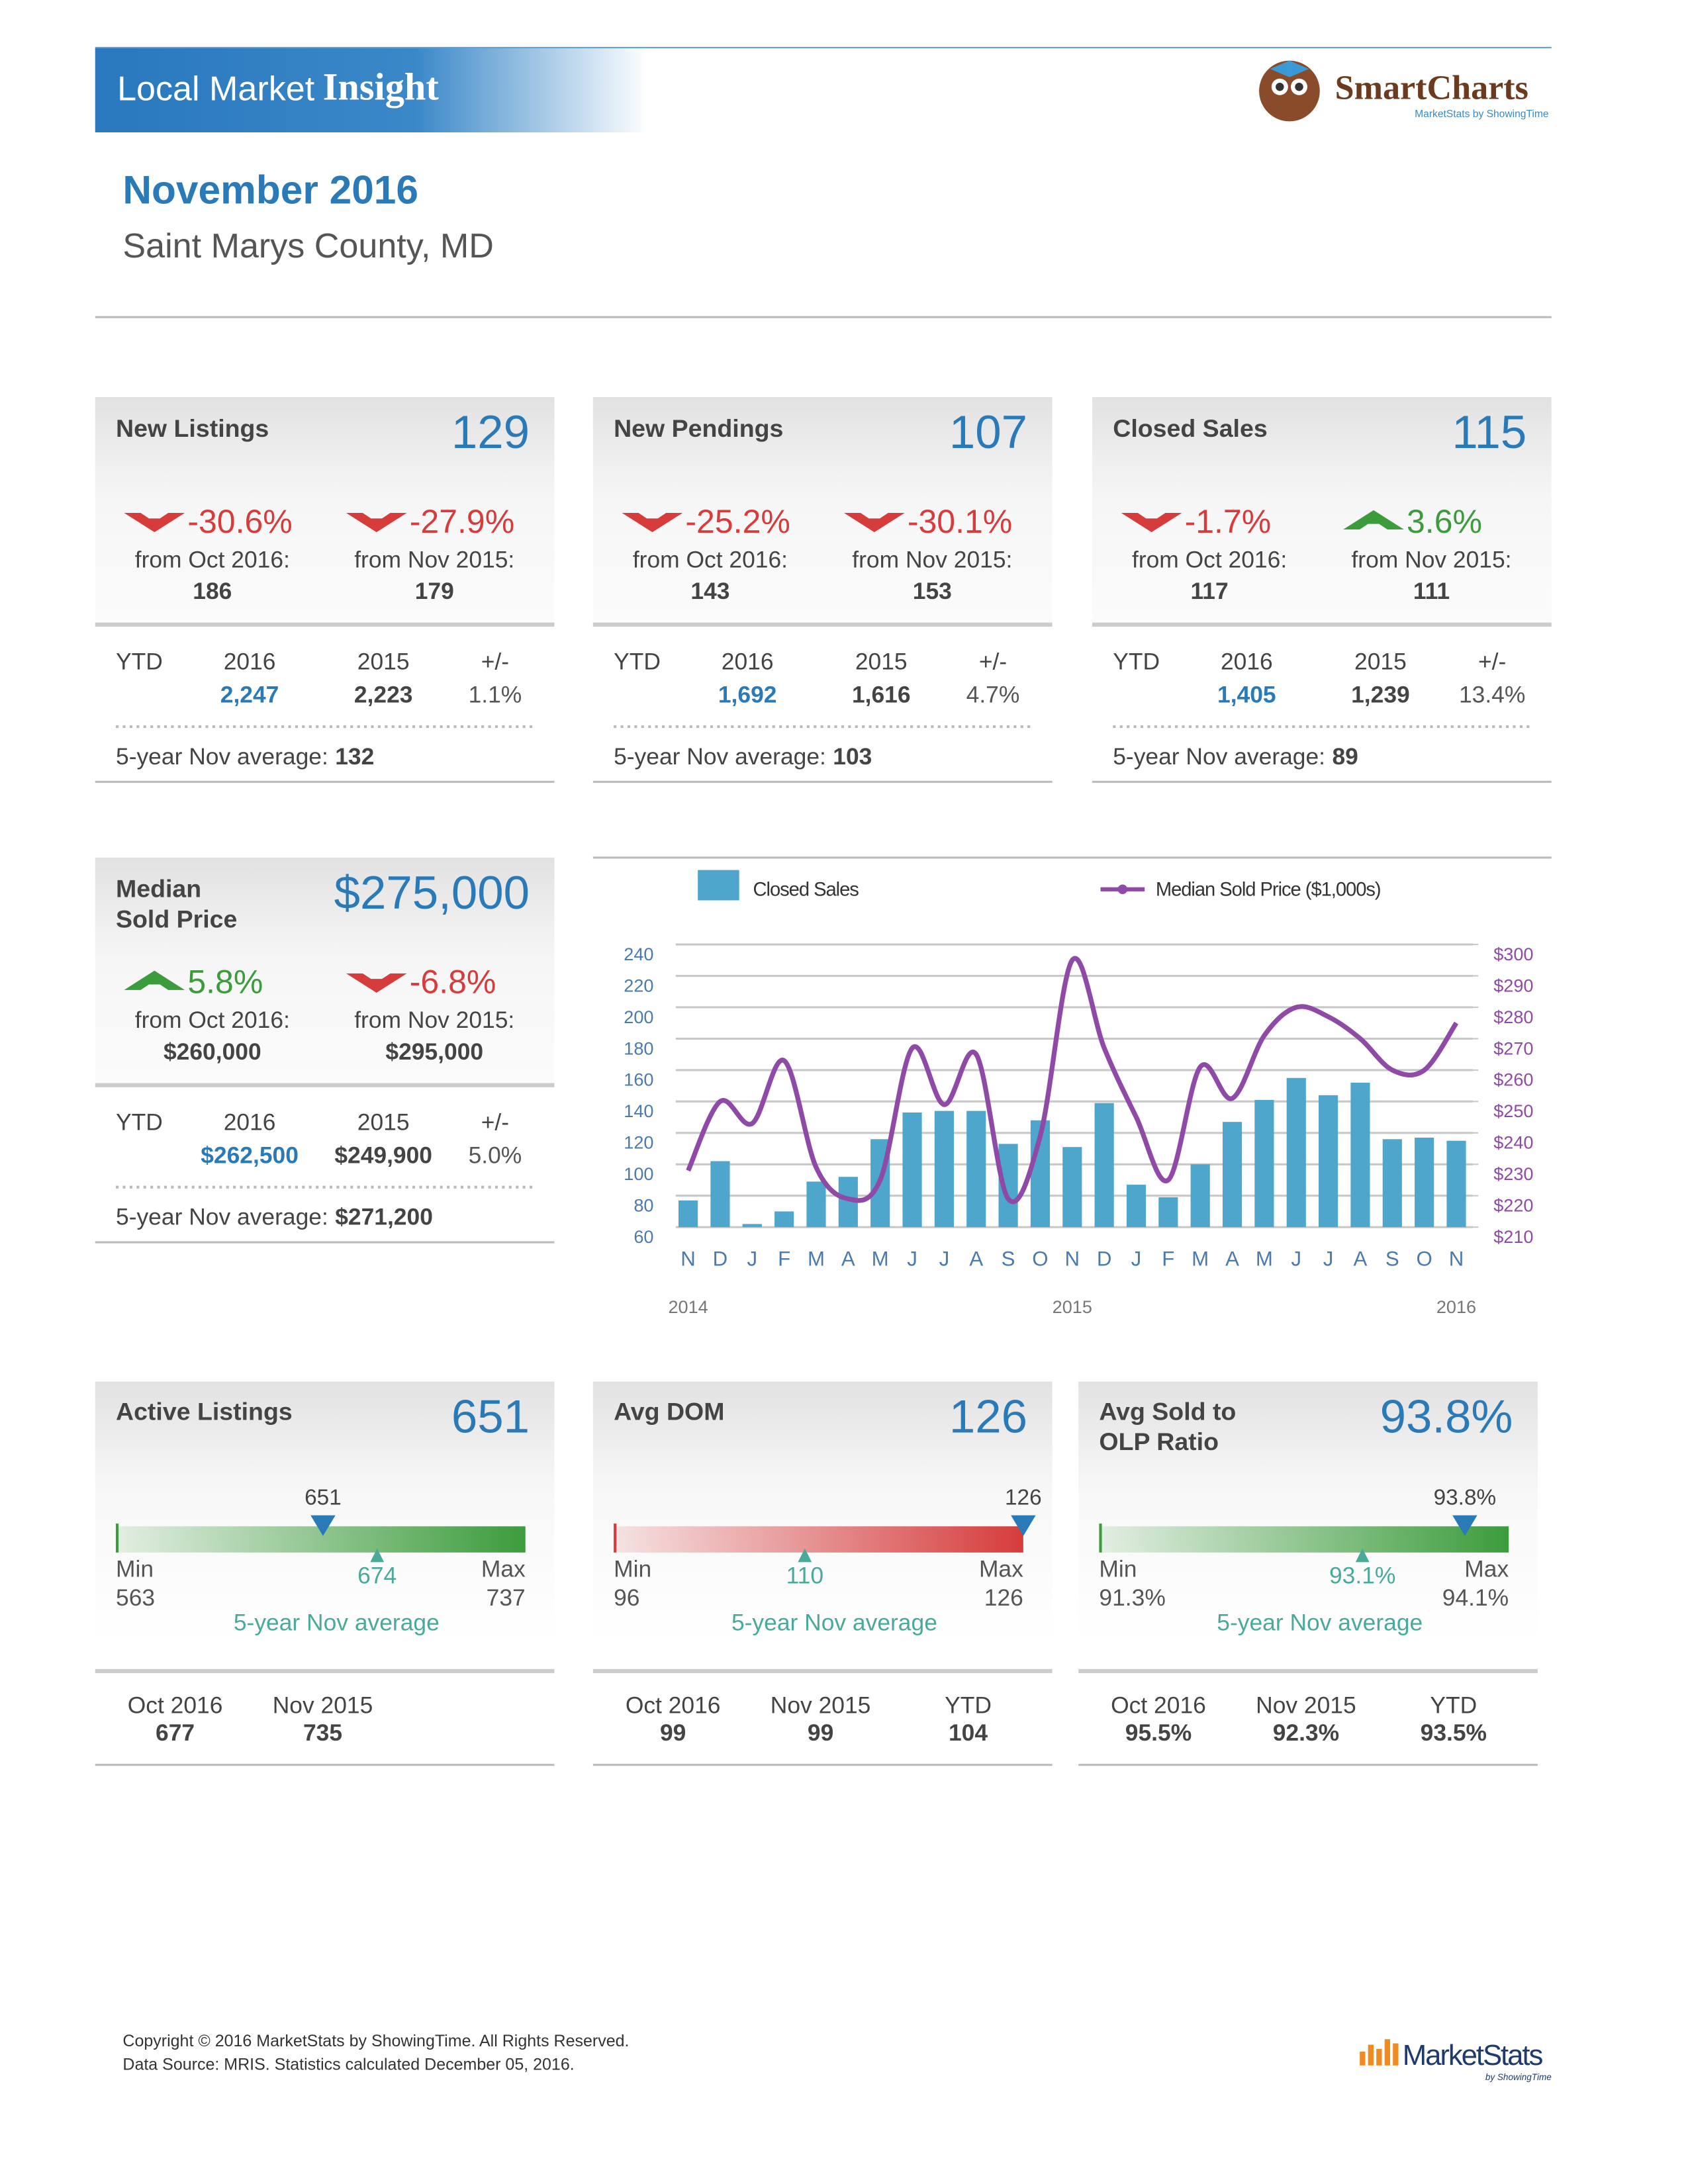 Image resolution: width=1688 pixels, height=2184 pixels. What do you see at coordinates (462, 521) in the screenshot?
I see `change-value: -27.9%` at bounding box center [462, 521].